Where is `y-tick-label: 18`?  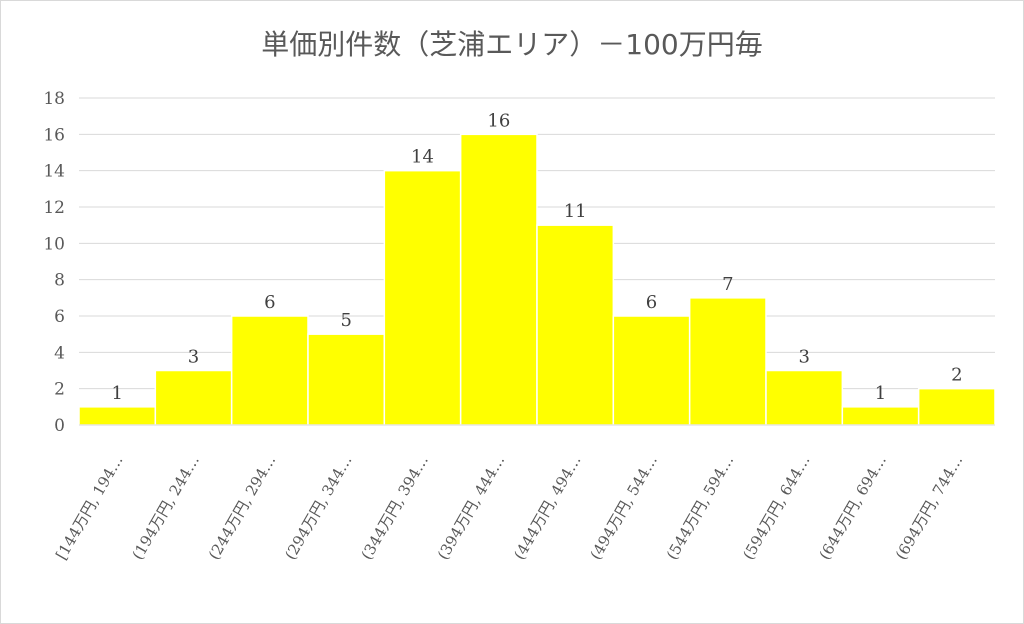
y-tick-label: 18 is located at coordinates (54, 99).